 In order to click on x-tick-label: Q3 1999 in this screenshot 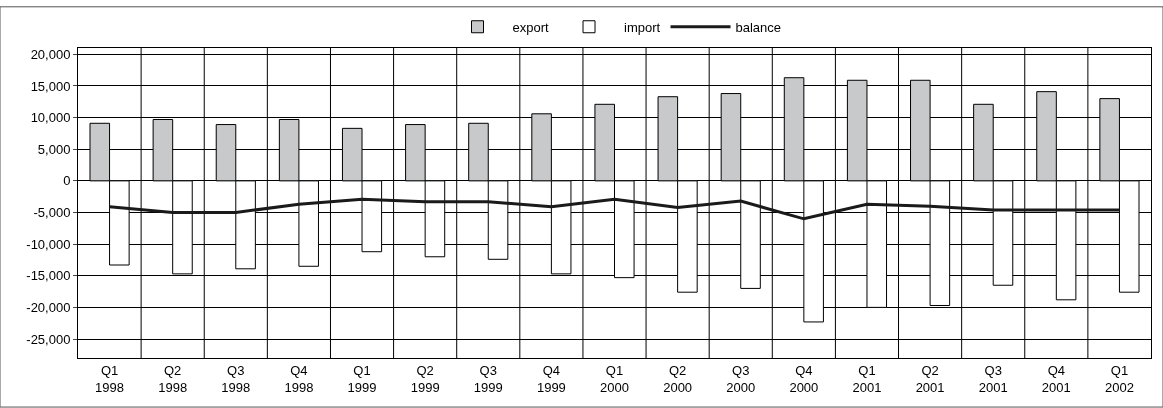, I will do `click(488, 378)`.